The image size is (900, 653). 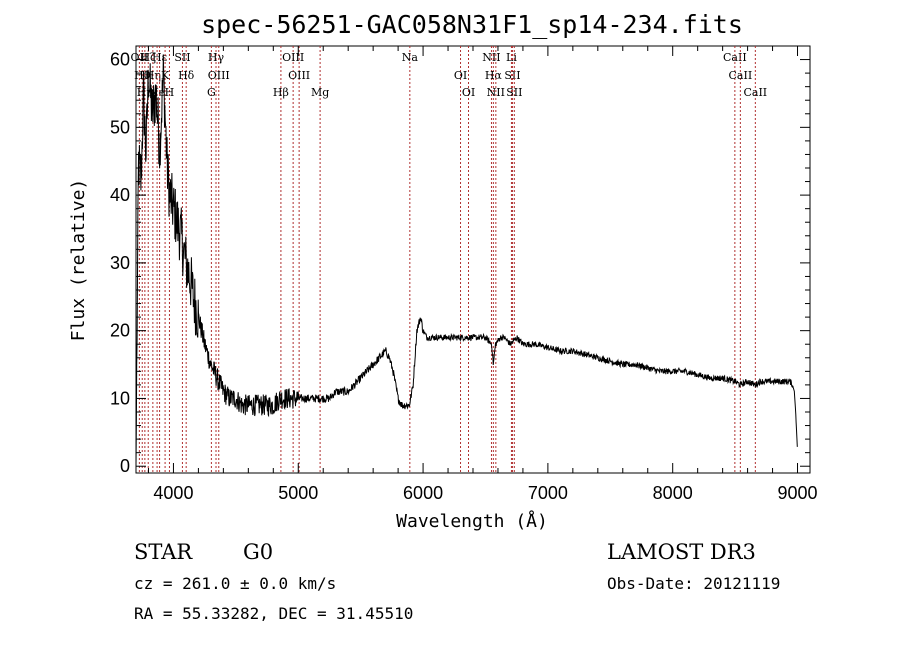 What do you see at coordinates (165, 75) in the screenshot?
I see `line-label-7: K` at bounding box center [165, 75].